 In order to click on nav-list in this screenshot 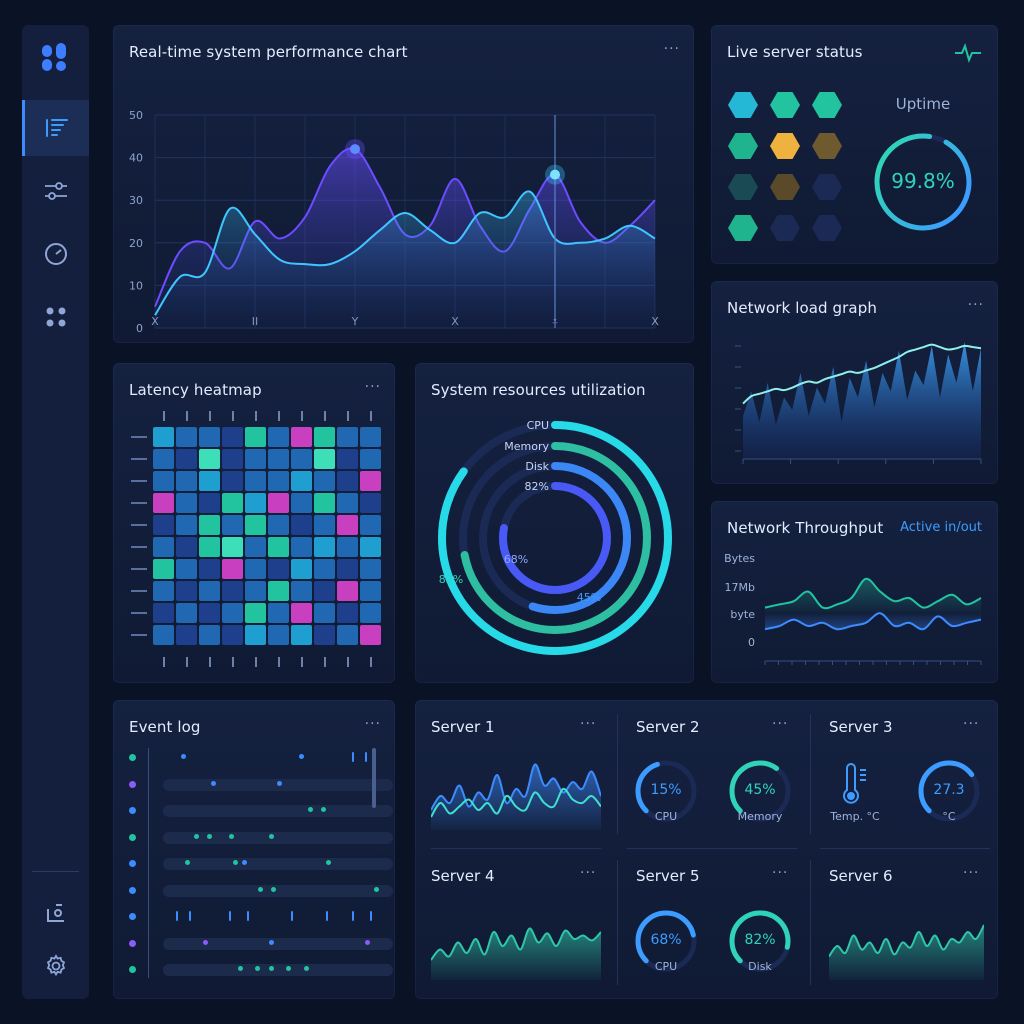, I will do `click(55, 128)`.